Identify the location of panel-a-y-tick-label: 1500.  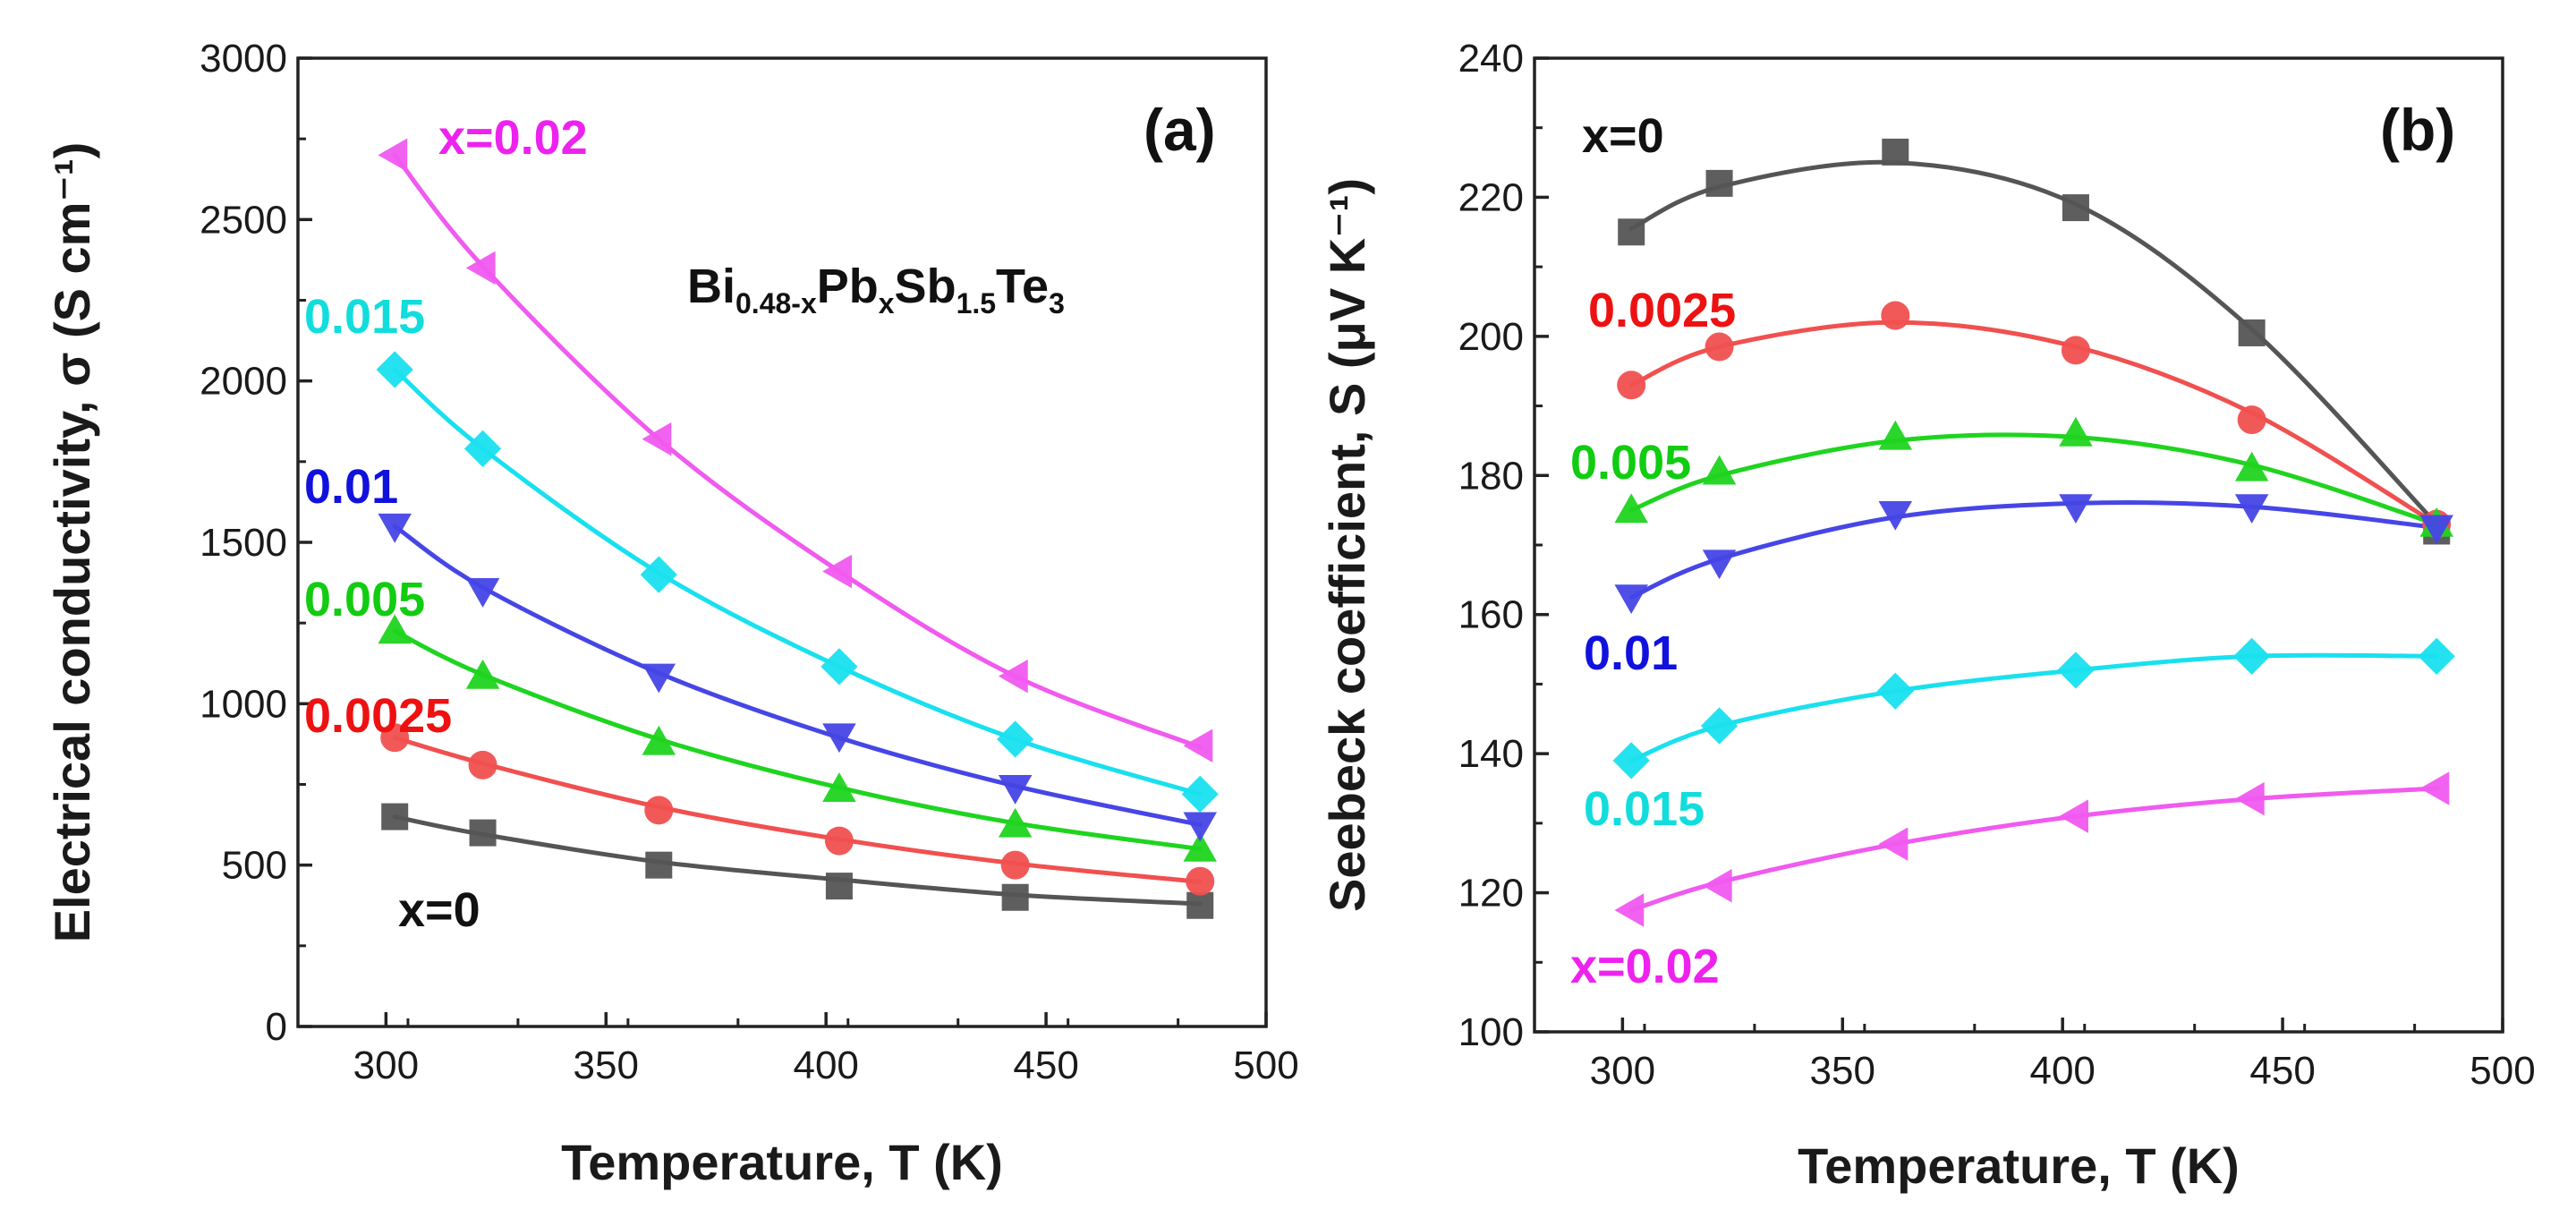
(243, 543).